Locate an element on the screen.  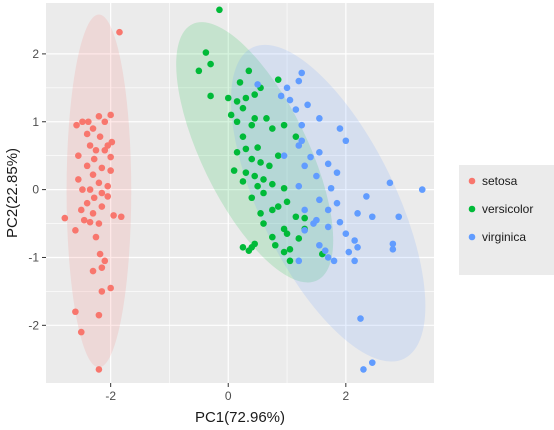
legend: setosa versicolor virginica is located at coordinates (506, 220).